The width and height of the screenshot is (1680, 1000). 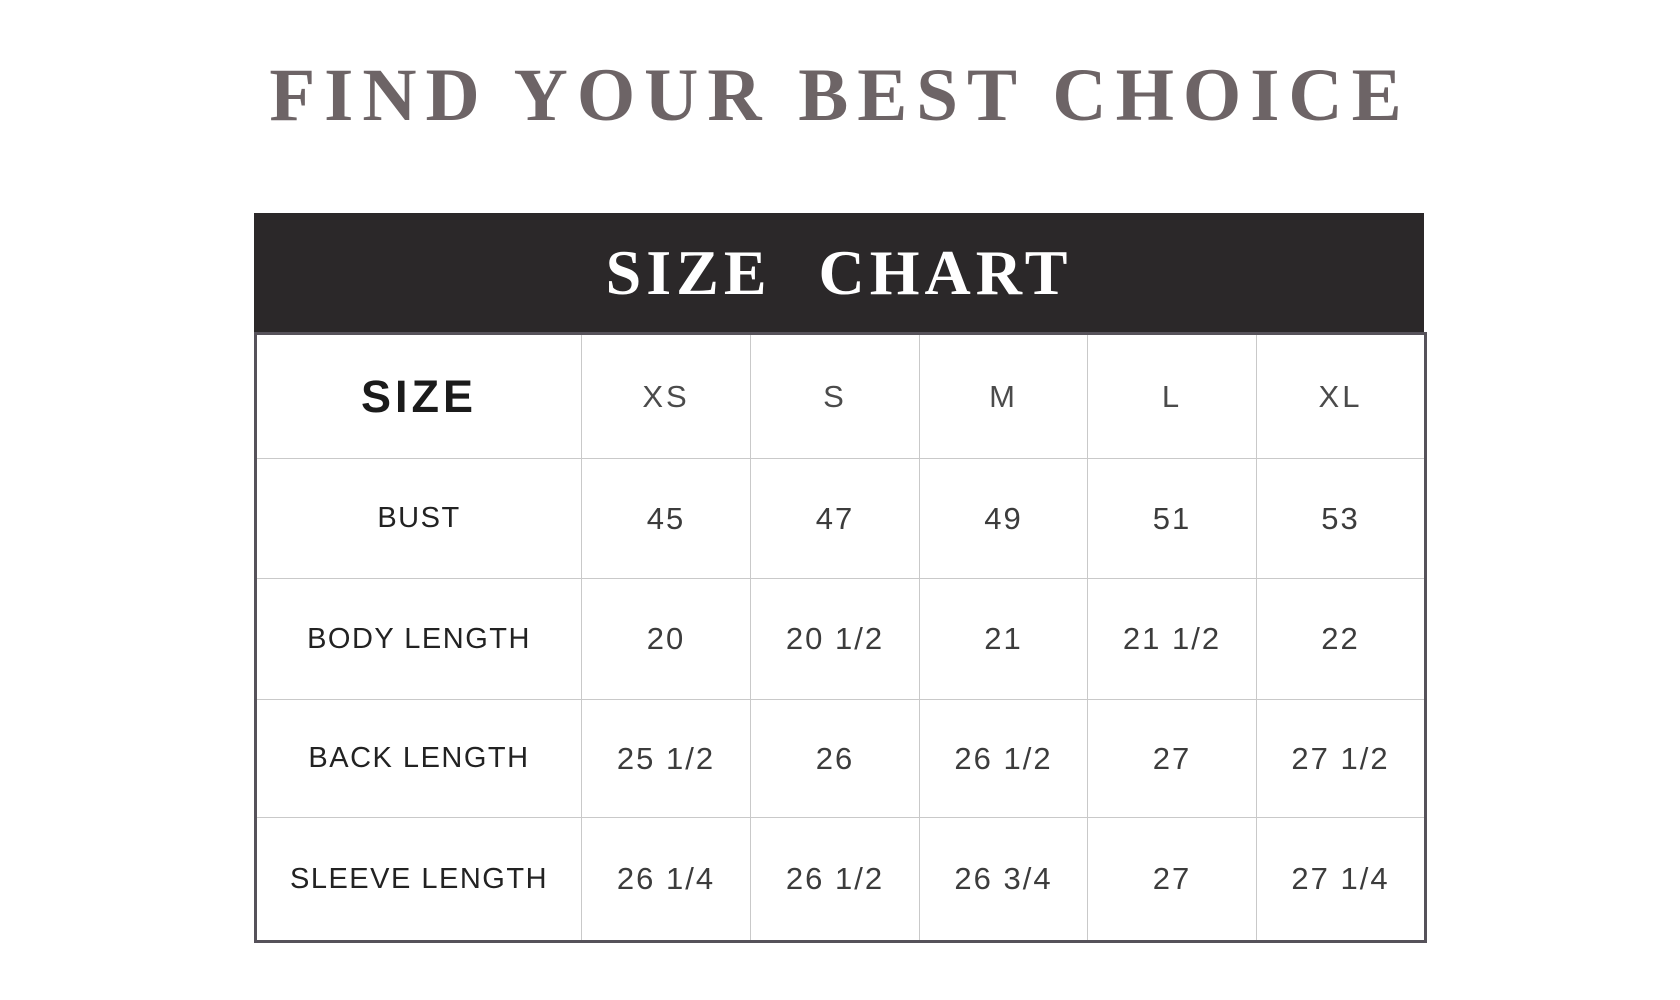 What do you see at coordinates (835, 639) in the screenshot?
I see `measurement-value: 20 1/2` at bounding box center [835, 639].